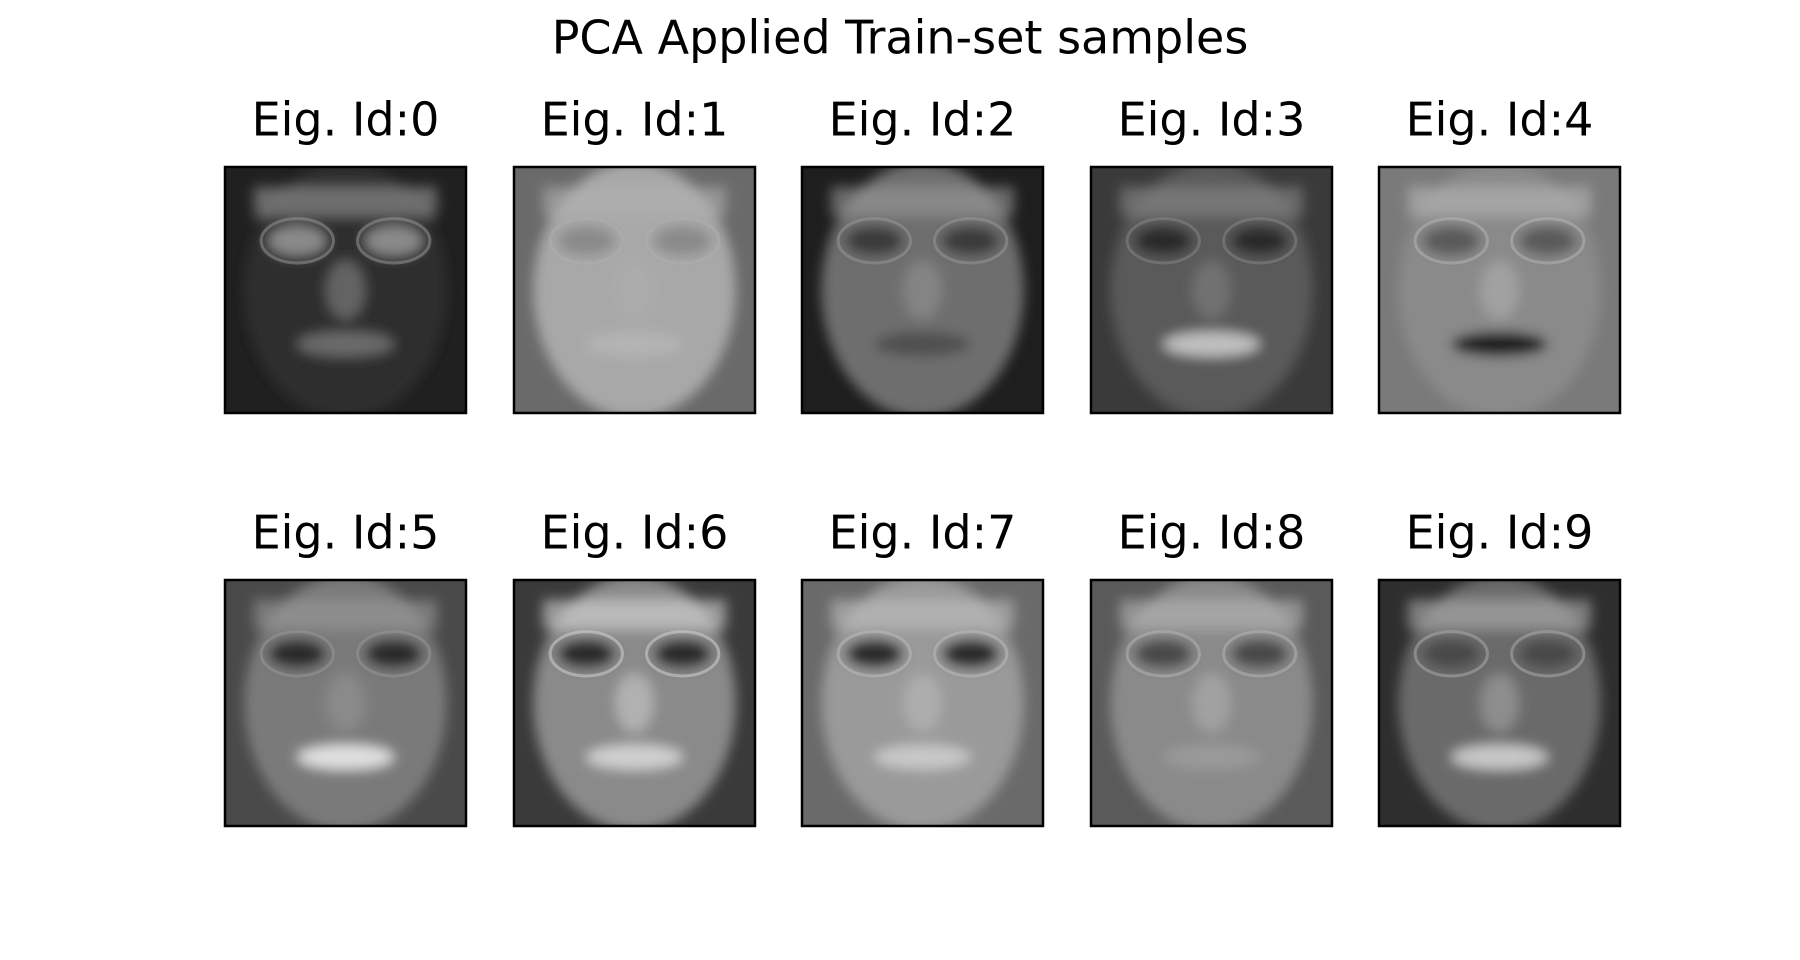  I want to click on face-panel: Eig. Id:9, so click(1499, 667).